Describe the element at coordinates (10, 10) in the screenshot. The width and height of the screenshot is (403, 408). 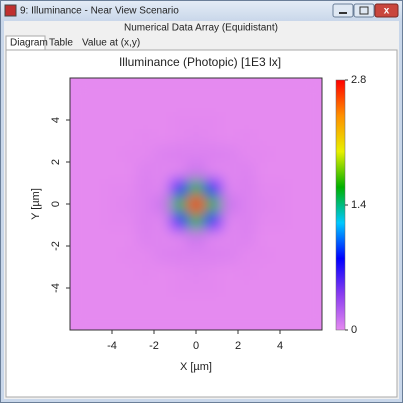
I see `app-icon` at that location.